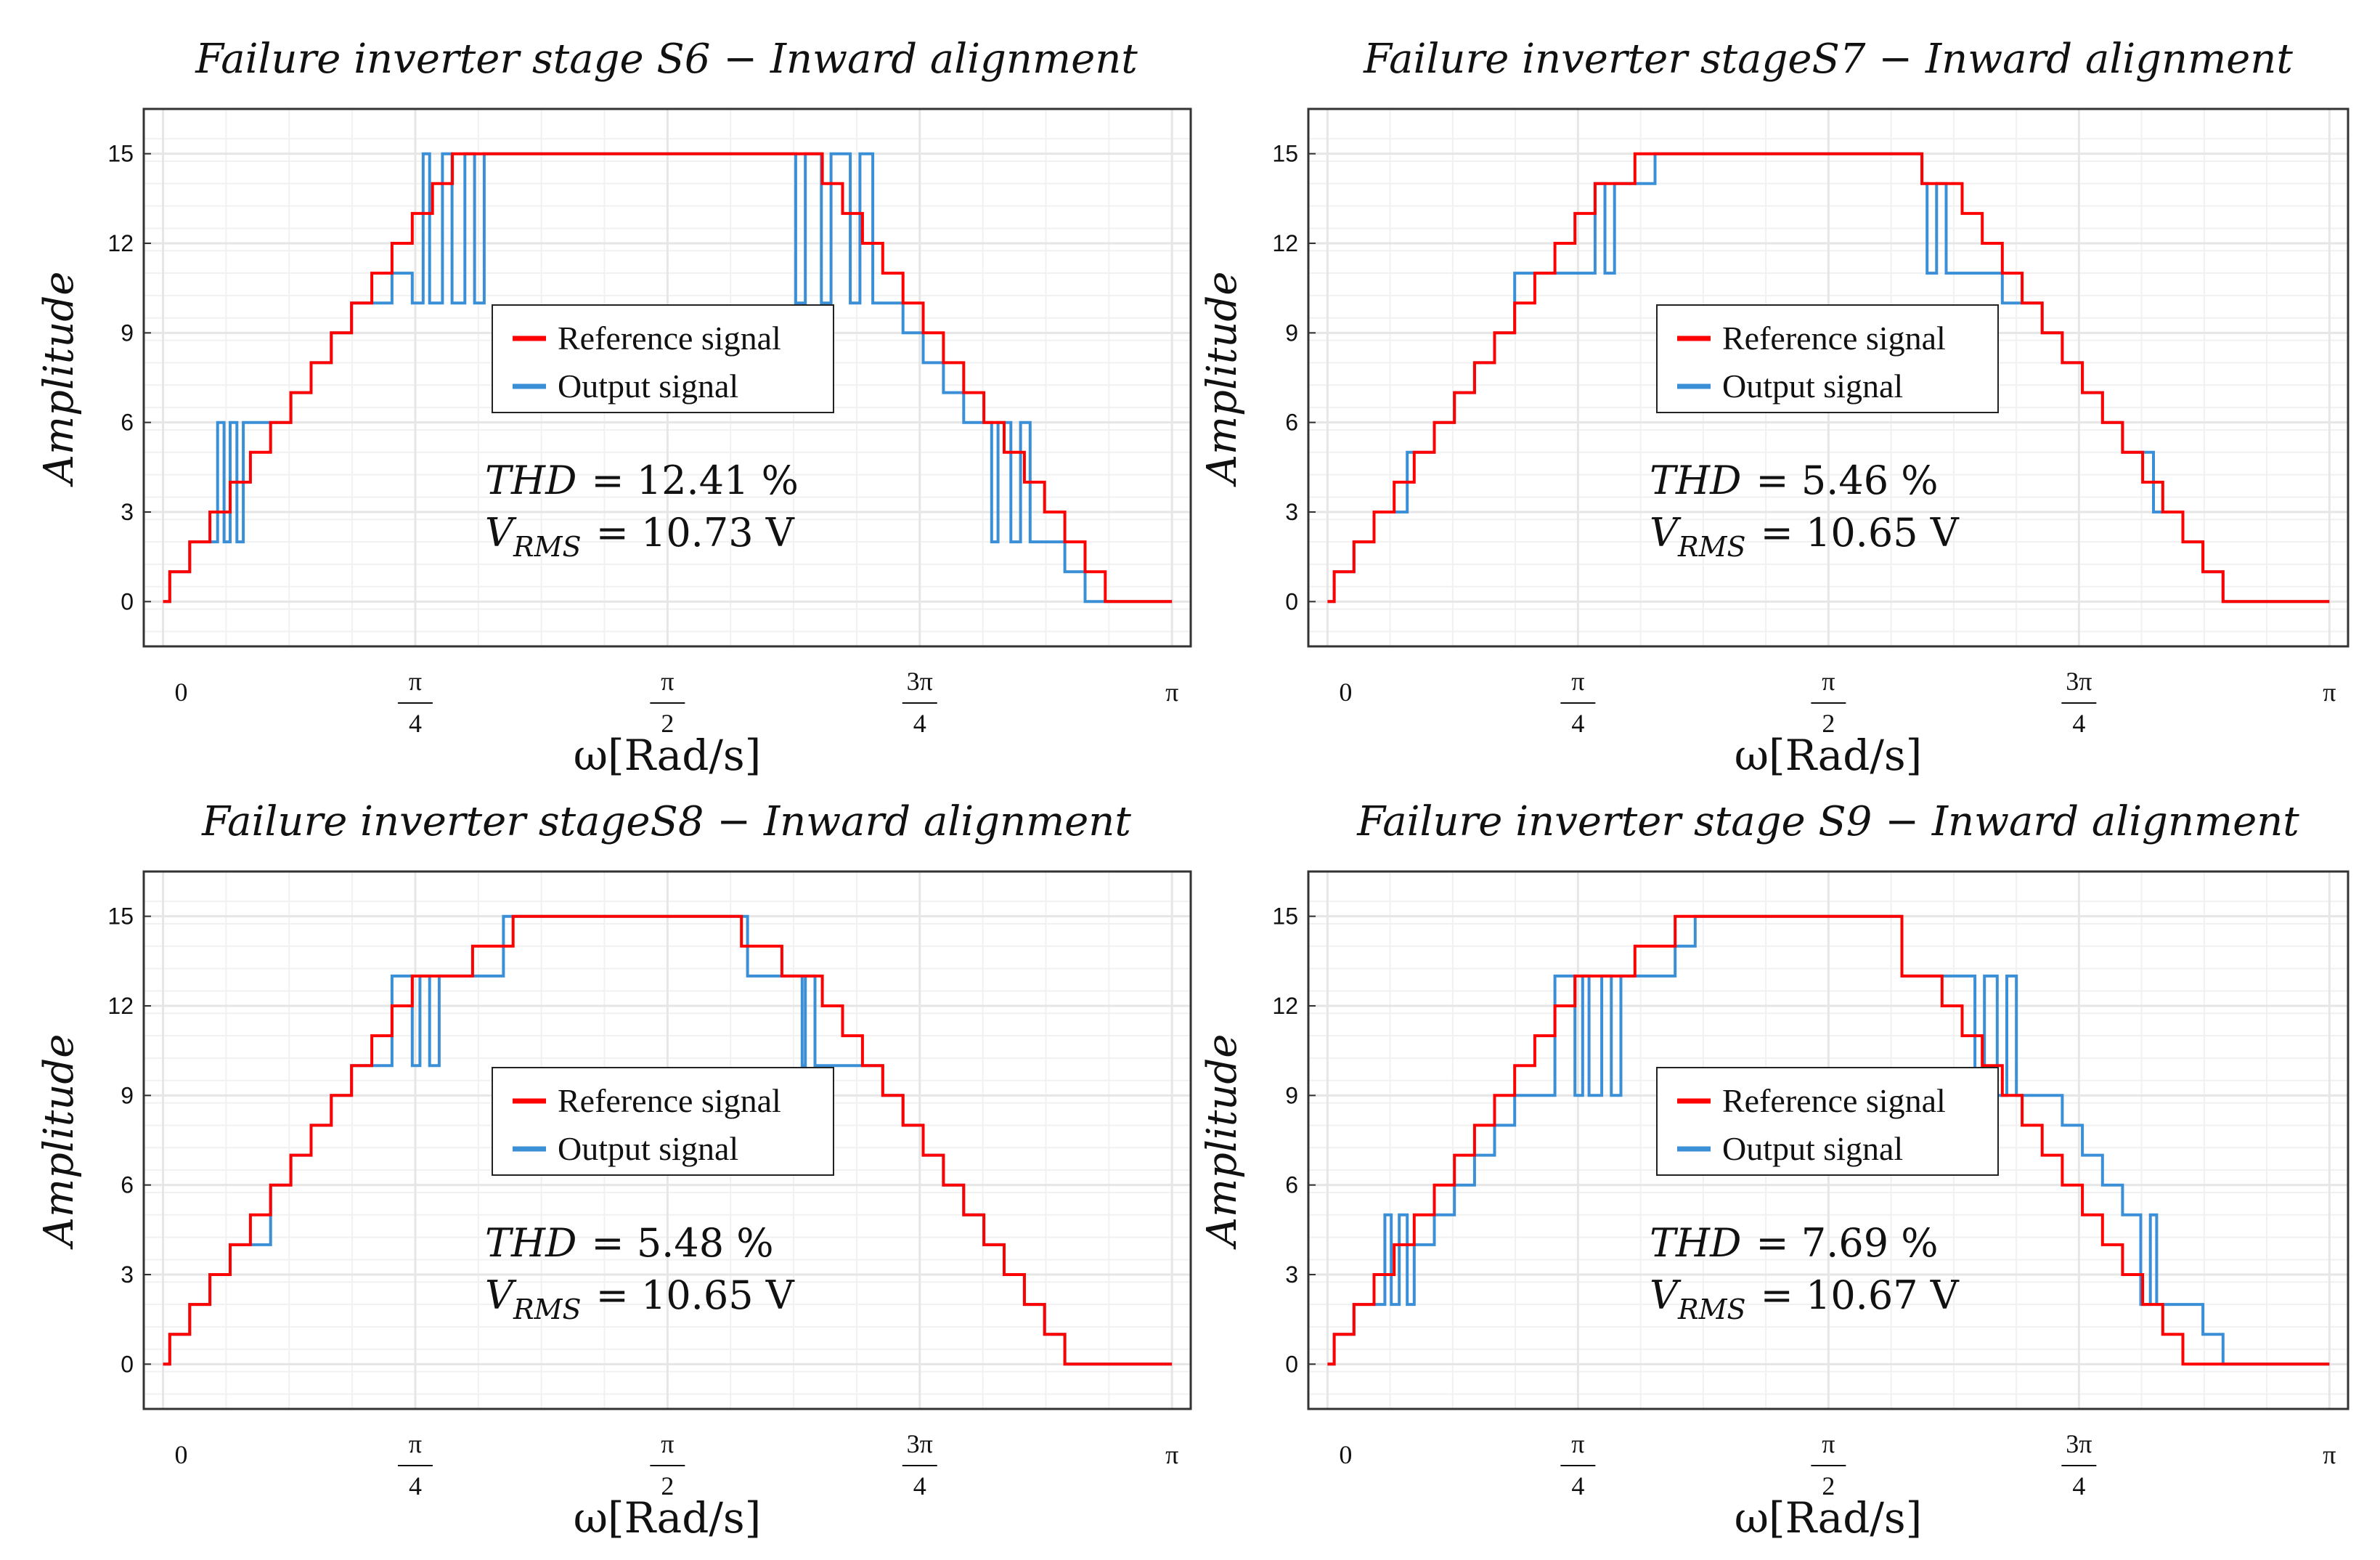 The height and width of the screenshot is (1560, 2380). I want to click on thd-annotation: THD = 7.69 %, so click(1794, 1243).